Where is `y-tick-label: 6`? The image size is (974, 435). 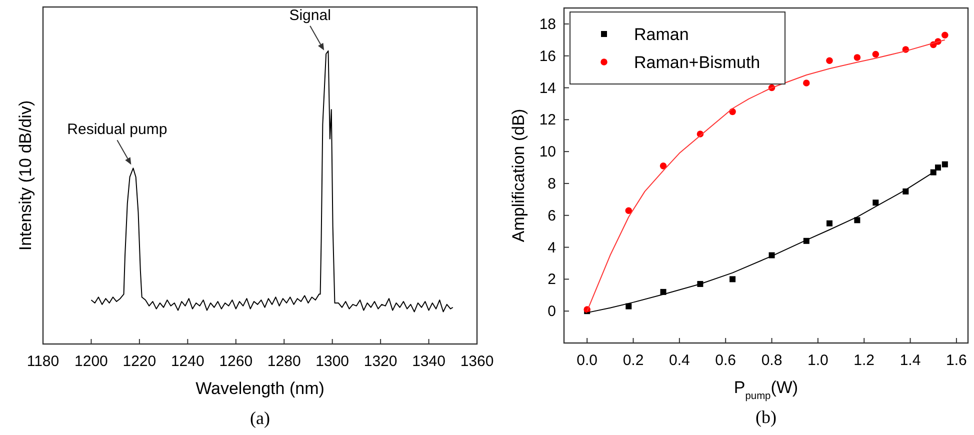 y-tick-label: 6 is located at coordinates (552, 215).